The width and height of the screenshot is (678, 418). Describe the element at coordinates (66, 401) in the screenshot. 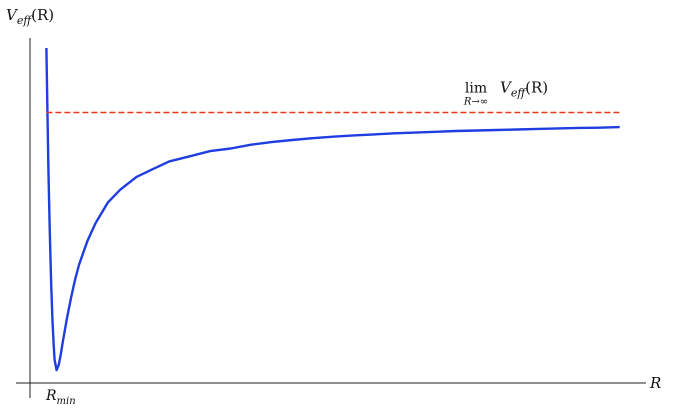

I see `minimum-annotation-subscript: min` at that location.